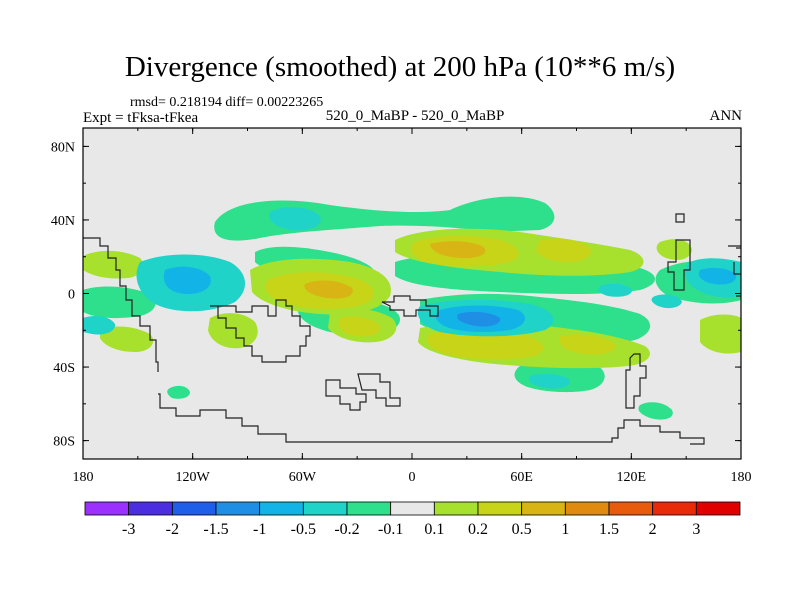  Describe the element at coordinates (431, 419) in the screenshot. I see `coastline-antarctica` at that location.